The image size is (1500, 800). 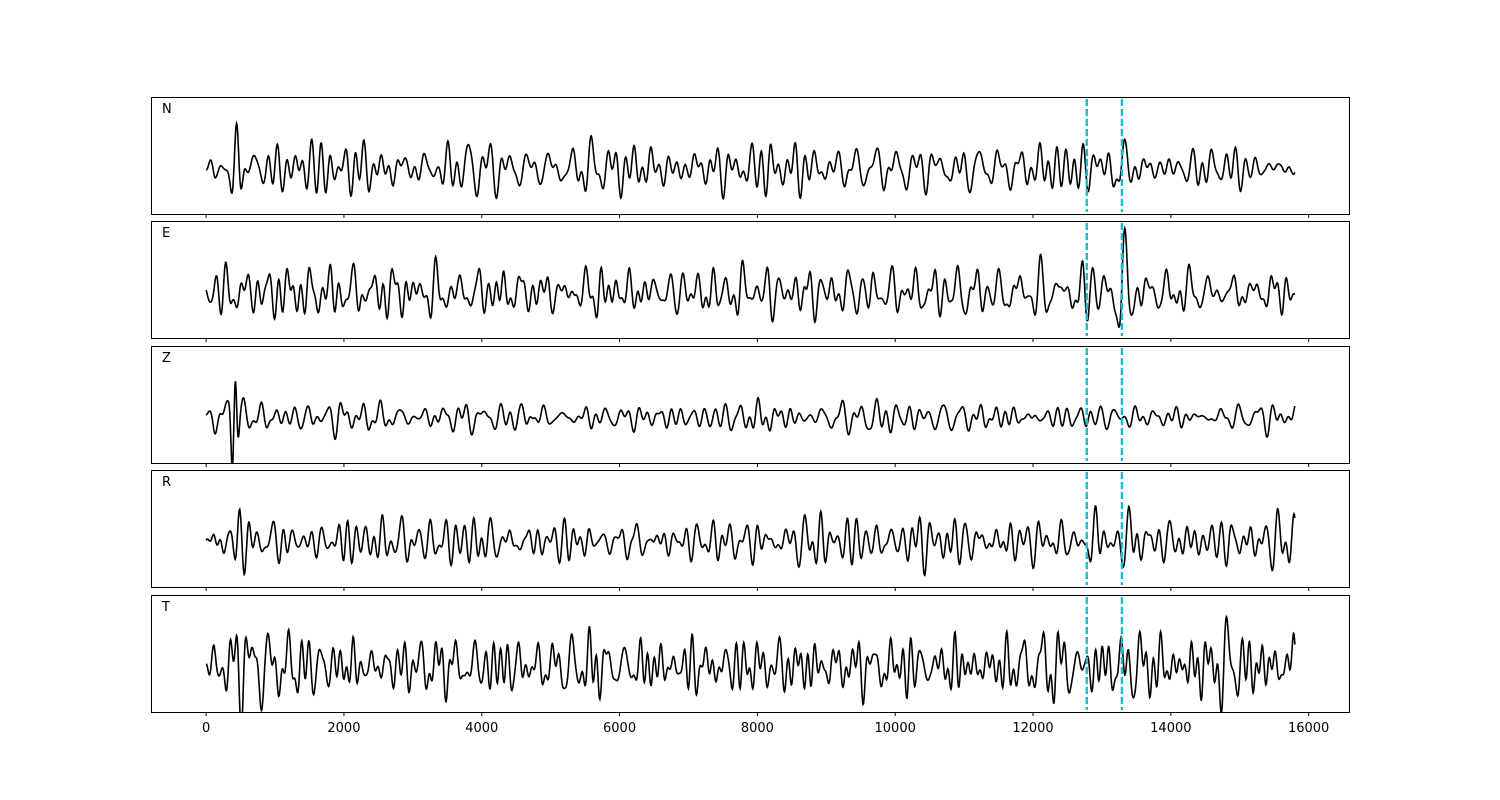 What do you see at coordinates (619, 728) in the screenshot?
I see `x-tick-label: 6000` at bounding box center [619, 728].